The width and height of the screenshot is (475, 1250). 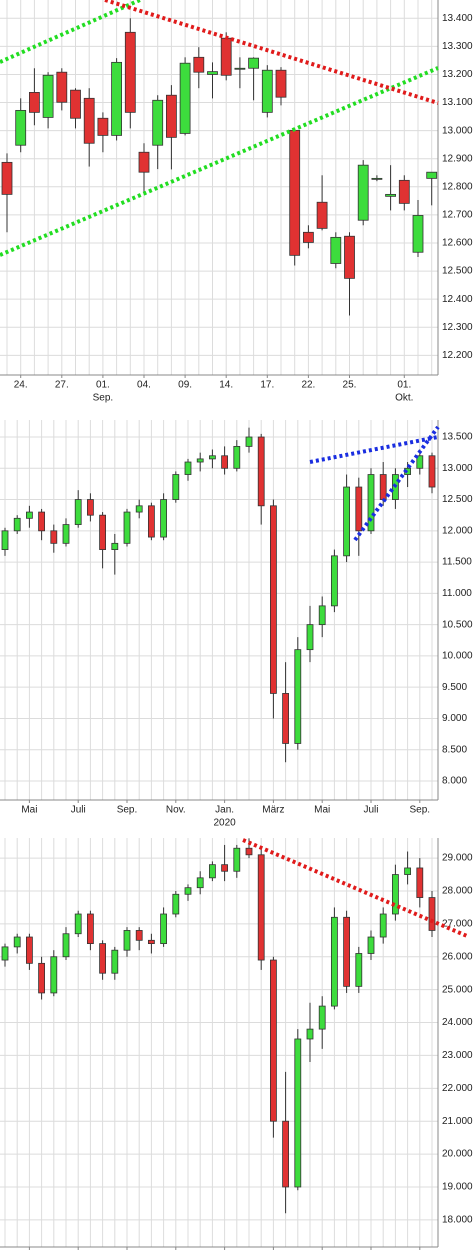 I want to click on y-tick-label: 10.000, so click(x=457, y=656).